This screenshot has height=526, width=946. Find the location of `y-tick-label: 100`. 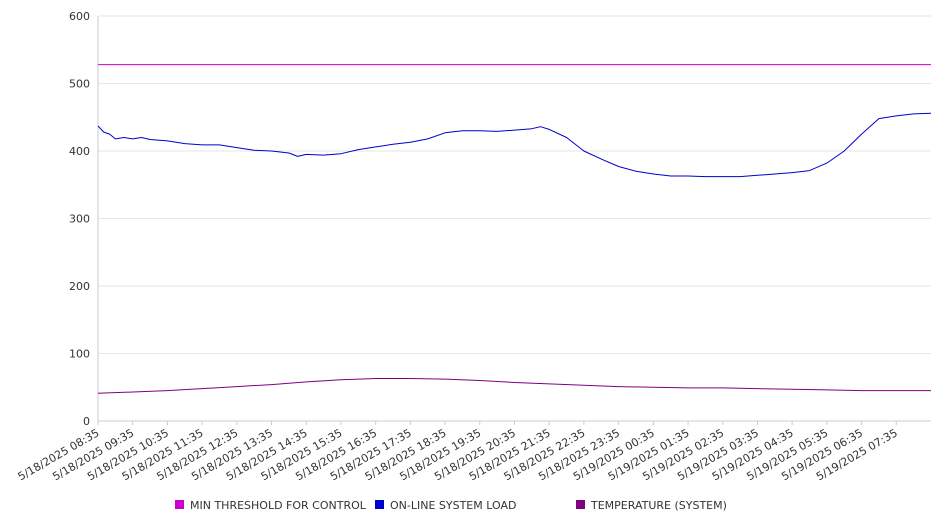

y-tick-label: 100 is located at coordinates (79, 354).